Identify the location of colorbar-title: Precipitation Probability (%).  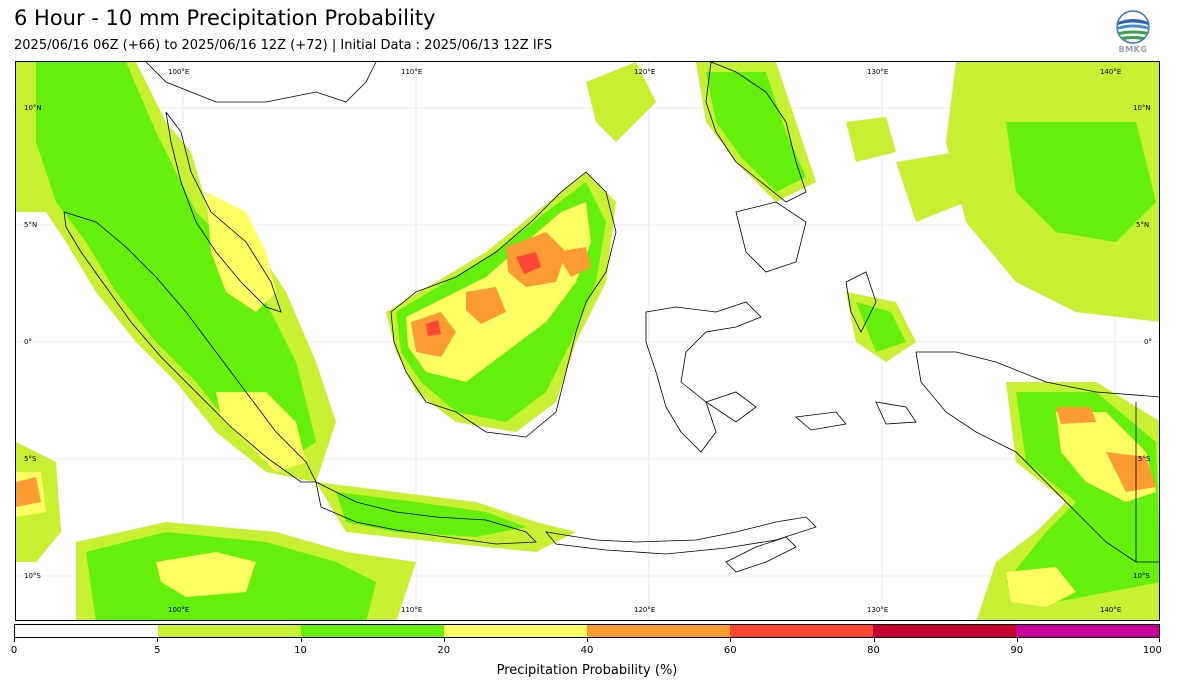
(587, 670).